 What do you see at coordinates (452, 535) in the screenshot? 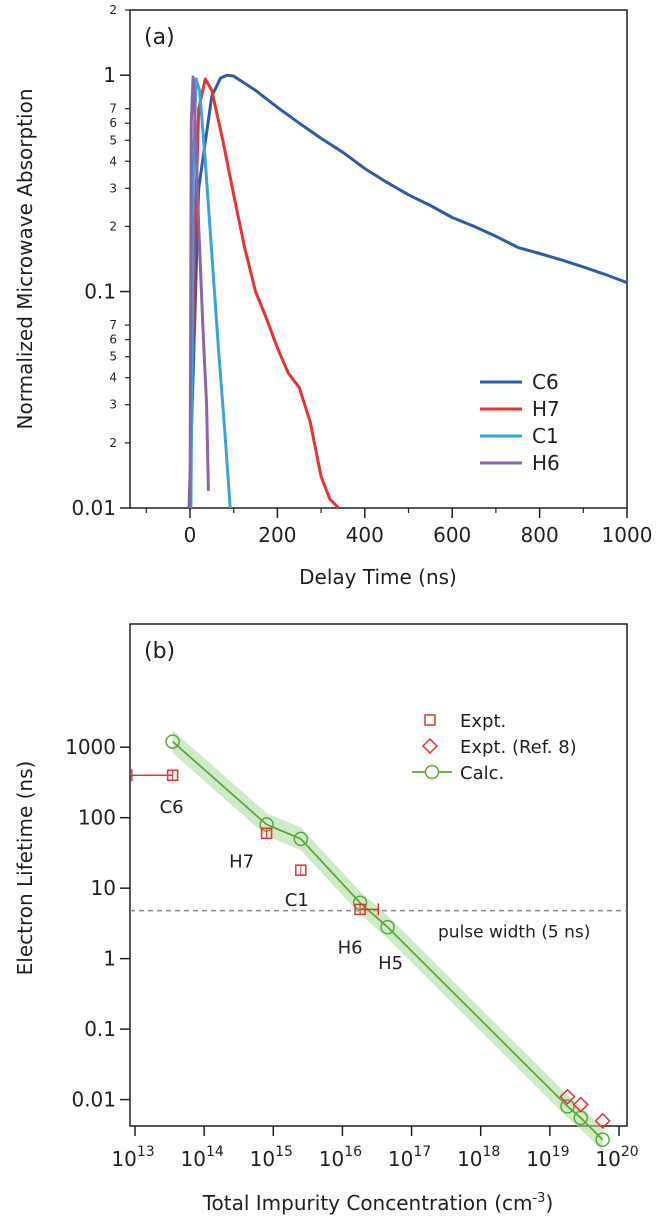
I see `x-tick-label: 600` at bounding box center [452, 535].